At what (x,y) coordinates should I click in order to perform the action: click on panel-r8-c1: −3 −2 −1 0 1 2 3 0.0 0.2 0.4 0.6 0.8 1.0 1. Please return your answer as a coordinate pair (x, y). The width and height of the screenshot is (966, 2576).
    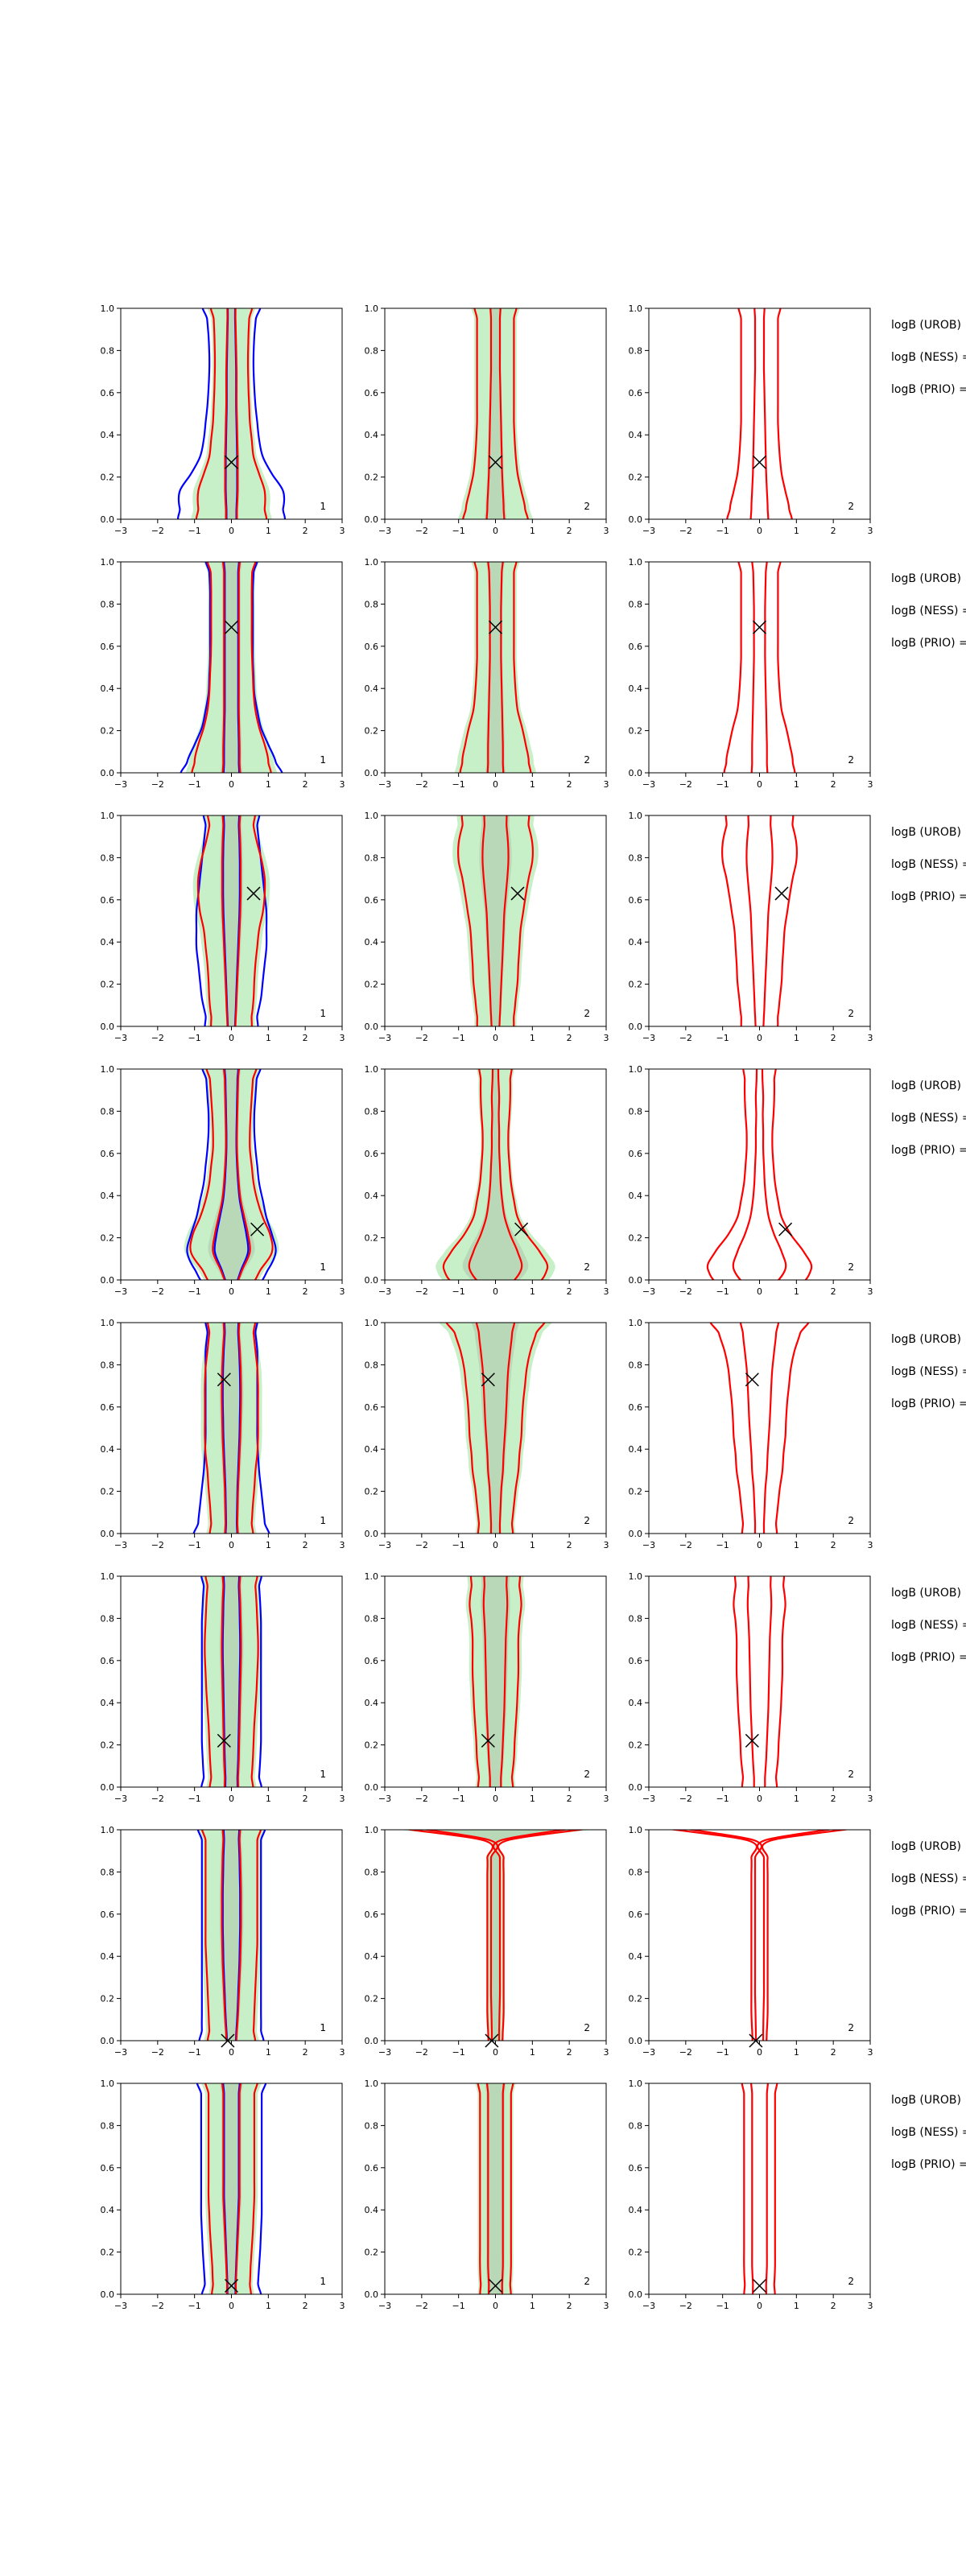
    Looking at the image, I should click on (223, 2195).